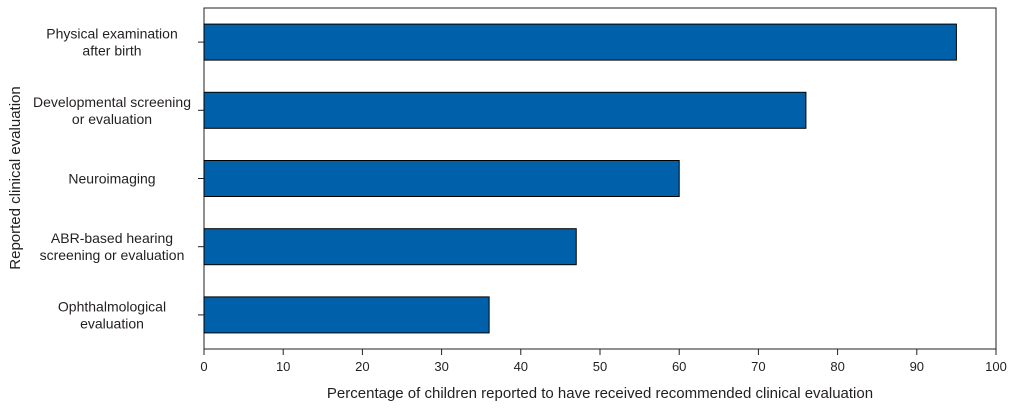  I want to click on category-label-1: Developmental screening or evaluation, so click(112, 110).